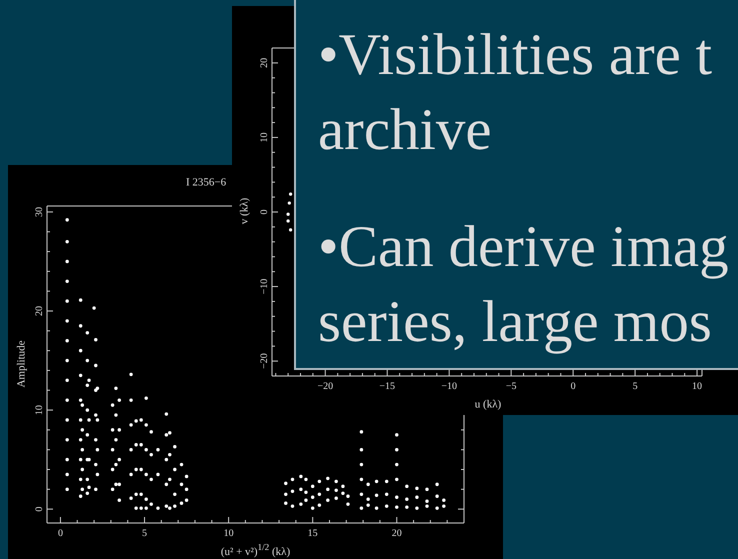  What do you see at coordinates (22, 364) in the screenshot?
I see `y-axis-title: Amplitude` at bounding box center [22, 364].